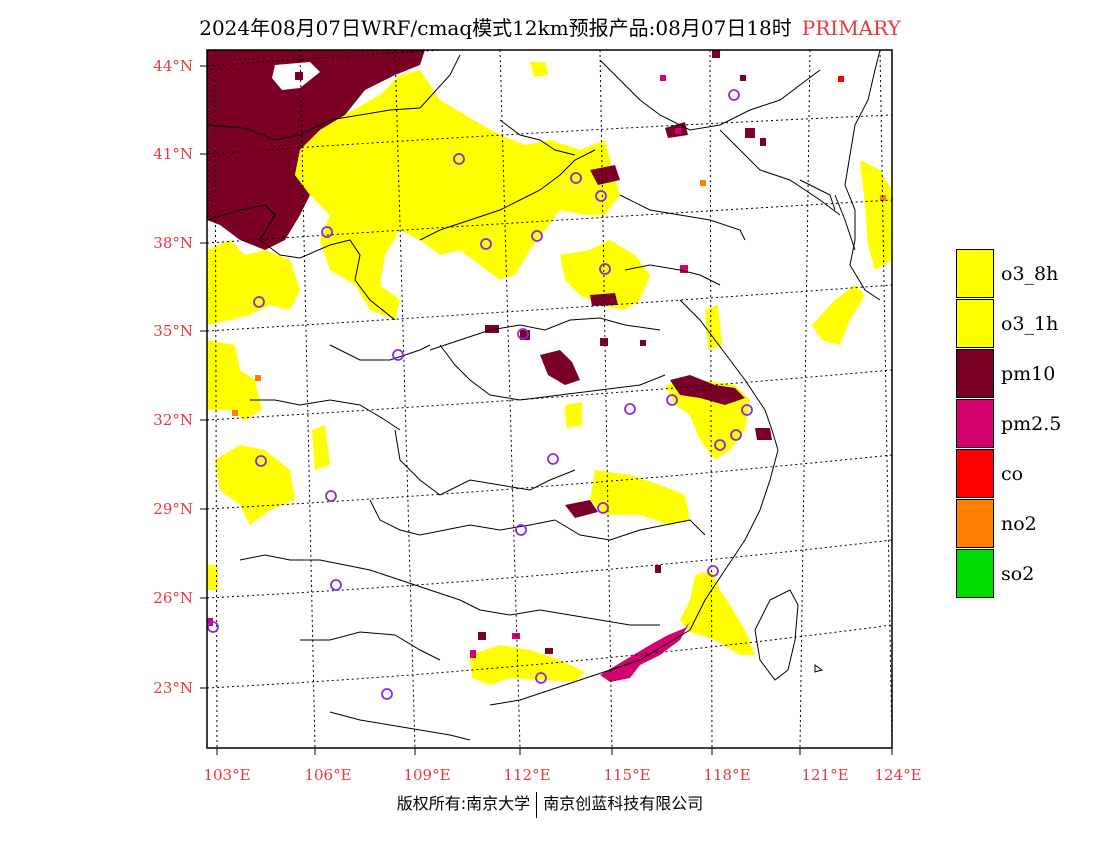  I want to click on lon-label: 118°E, so click(726, 775).